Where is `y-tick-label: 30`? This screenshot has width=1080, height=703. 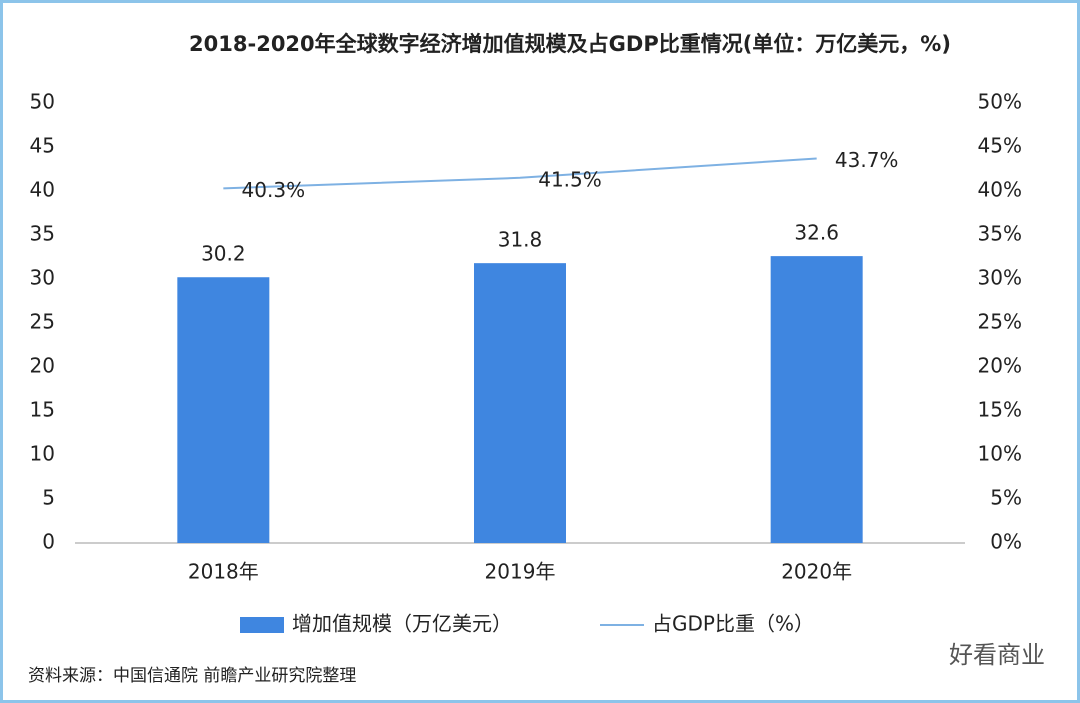
y-tick-label: 30 is located at coordinates (42, 278).